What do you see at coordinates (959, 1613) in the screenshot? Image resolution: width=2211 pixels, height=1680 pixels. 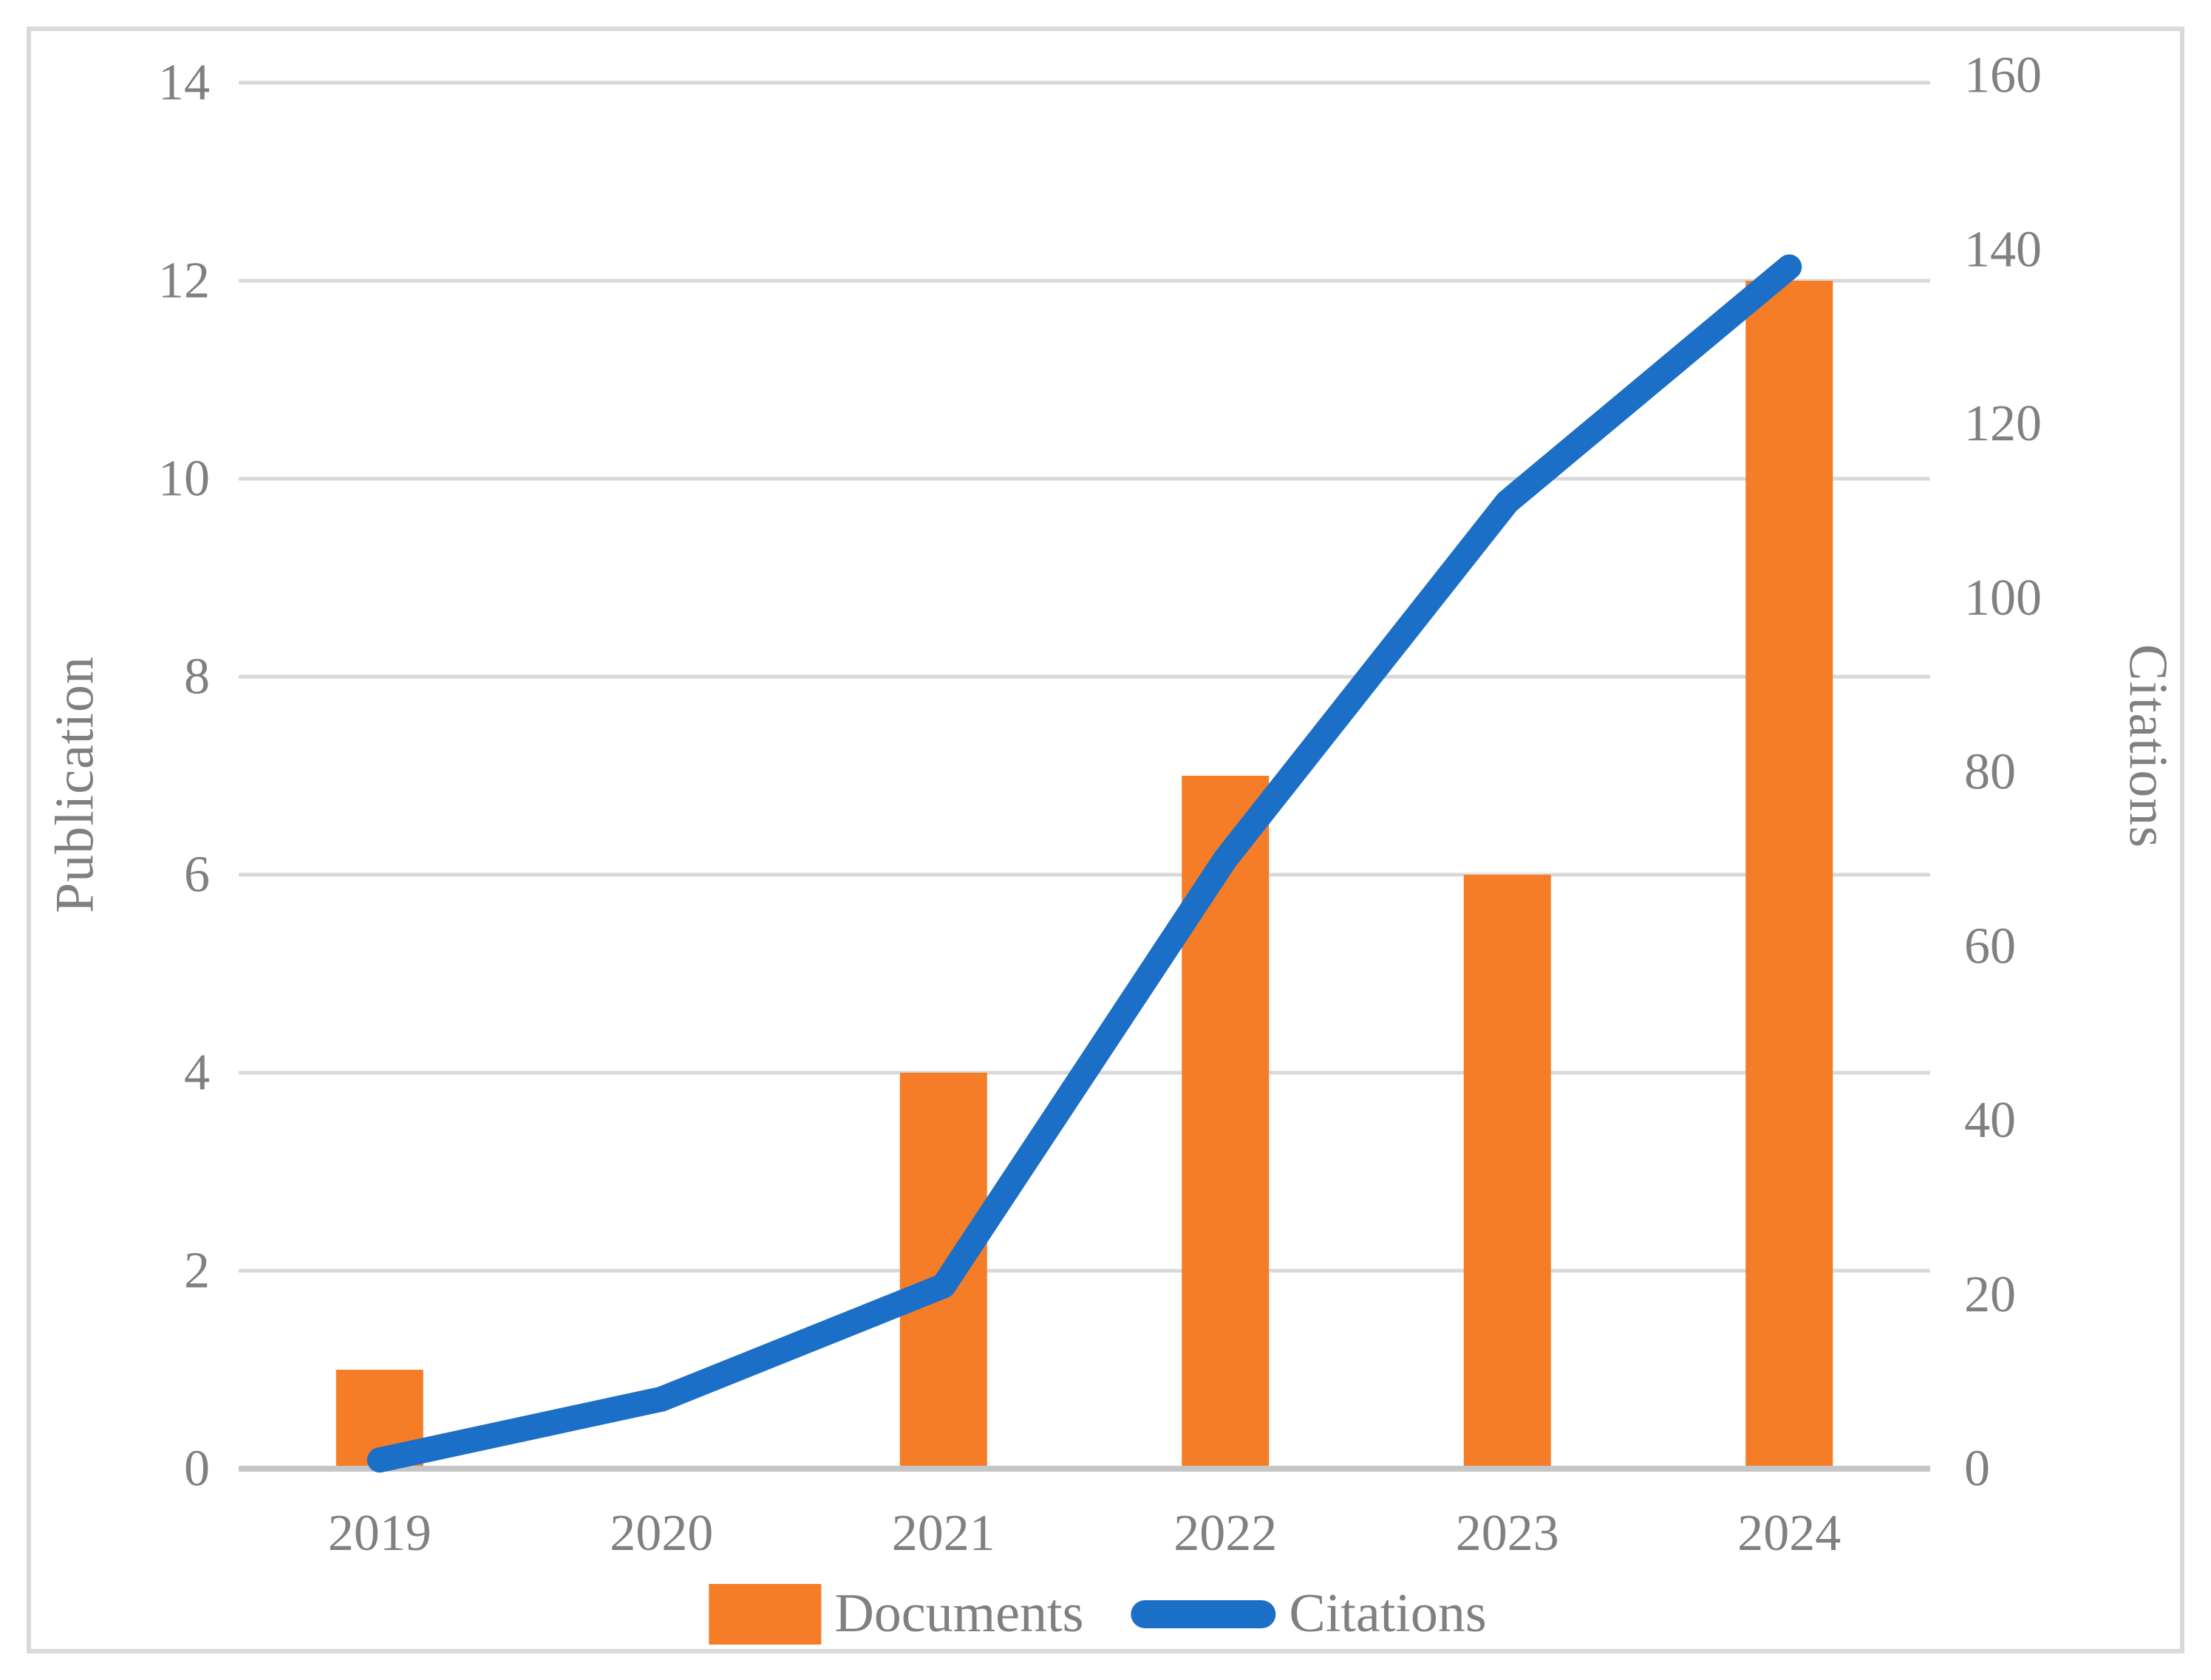 I see `legend-label-documents: Documents` at bounding box center [959, 1613].